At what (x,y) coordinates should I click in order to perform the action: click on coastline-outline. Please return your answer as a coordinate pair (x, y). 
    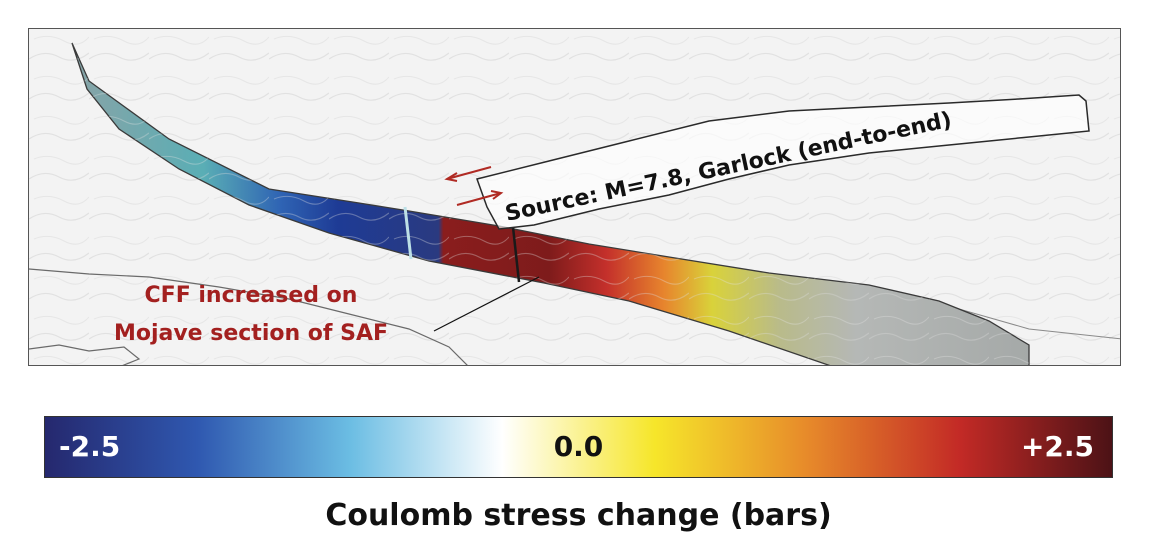
    Looking at the image, I should click on (248, 316).